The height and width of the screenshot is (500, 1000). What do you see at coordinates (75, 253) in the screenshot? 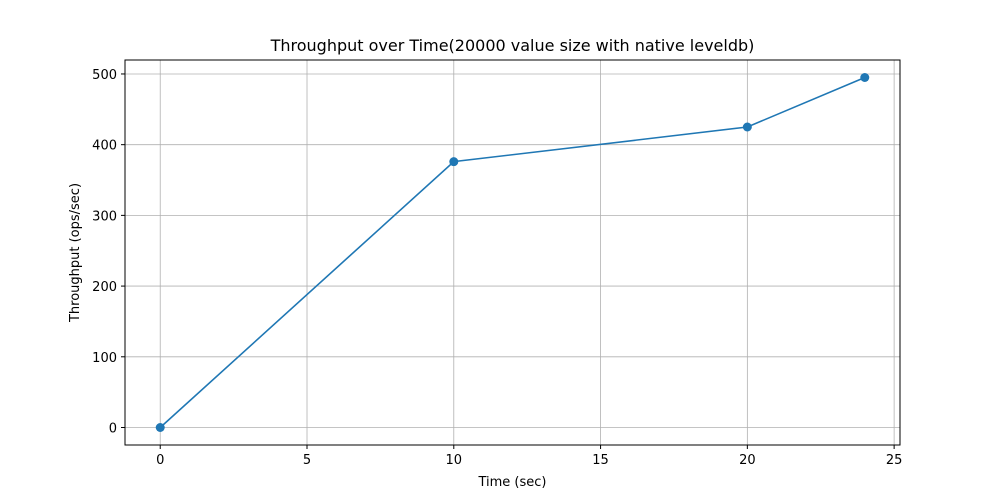
I see `y-axis-label: Throughput (ops/sec)` at bounding box center [75, 253].